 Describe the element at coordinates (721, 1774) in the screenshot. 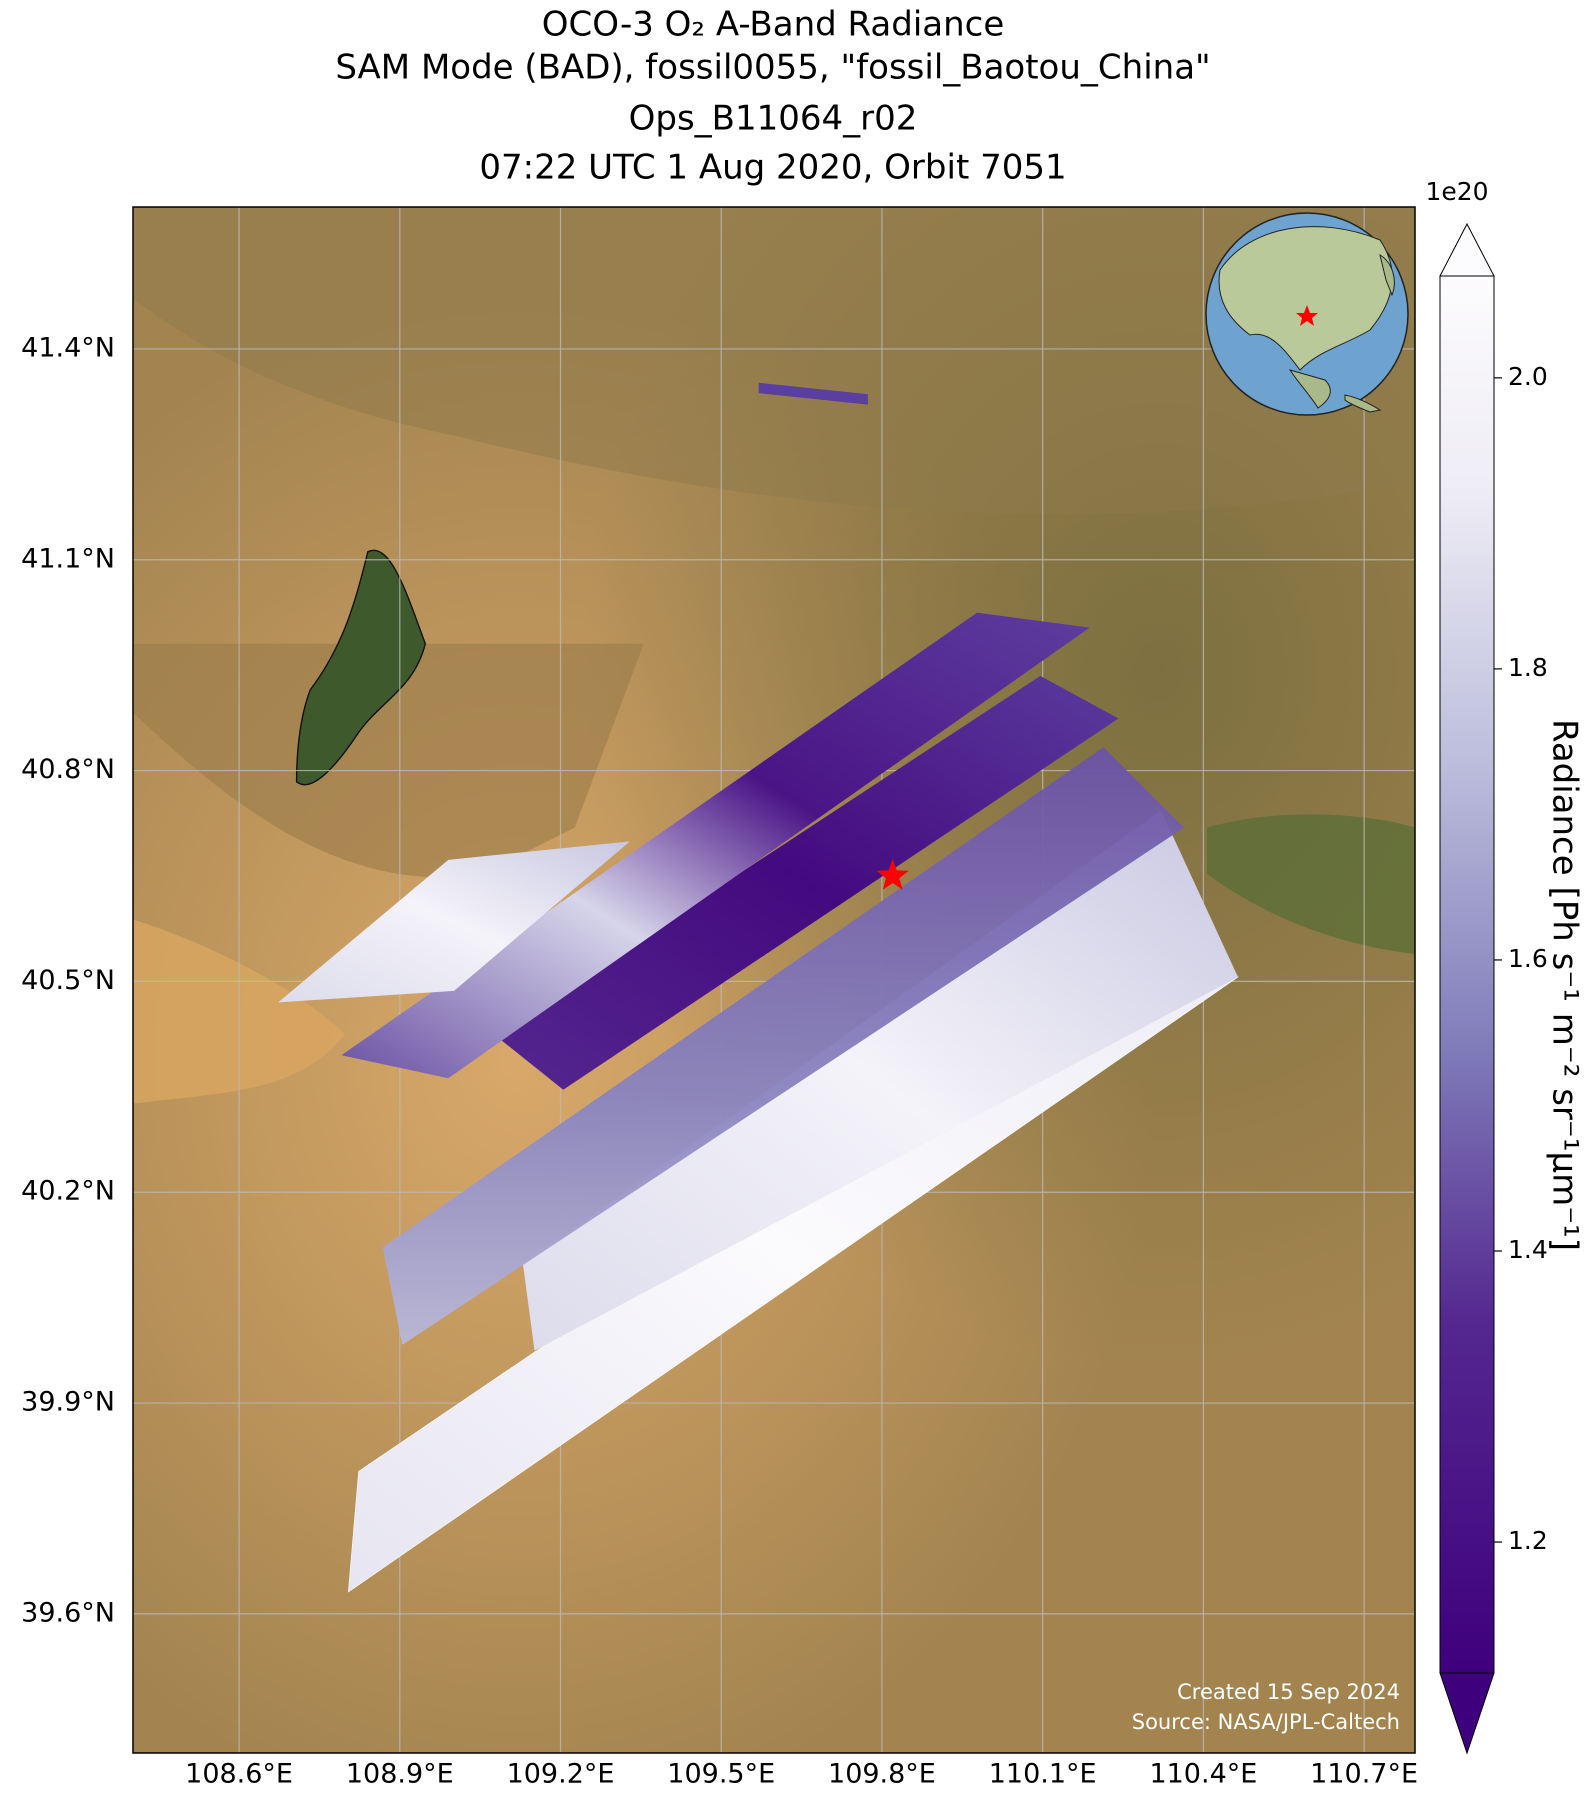

I see `x-tick-label: 109.5°E` at that location.